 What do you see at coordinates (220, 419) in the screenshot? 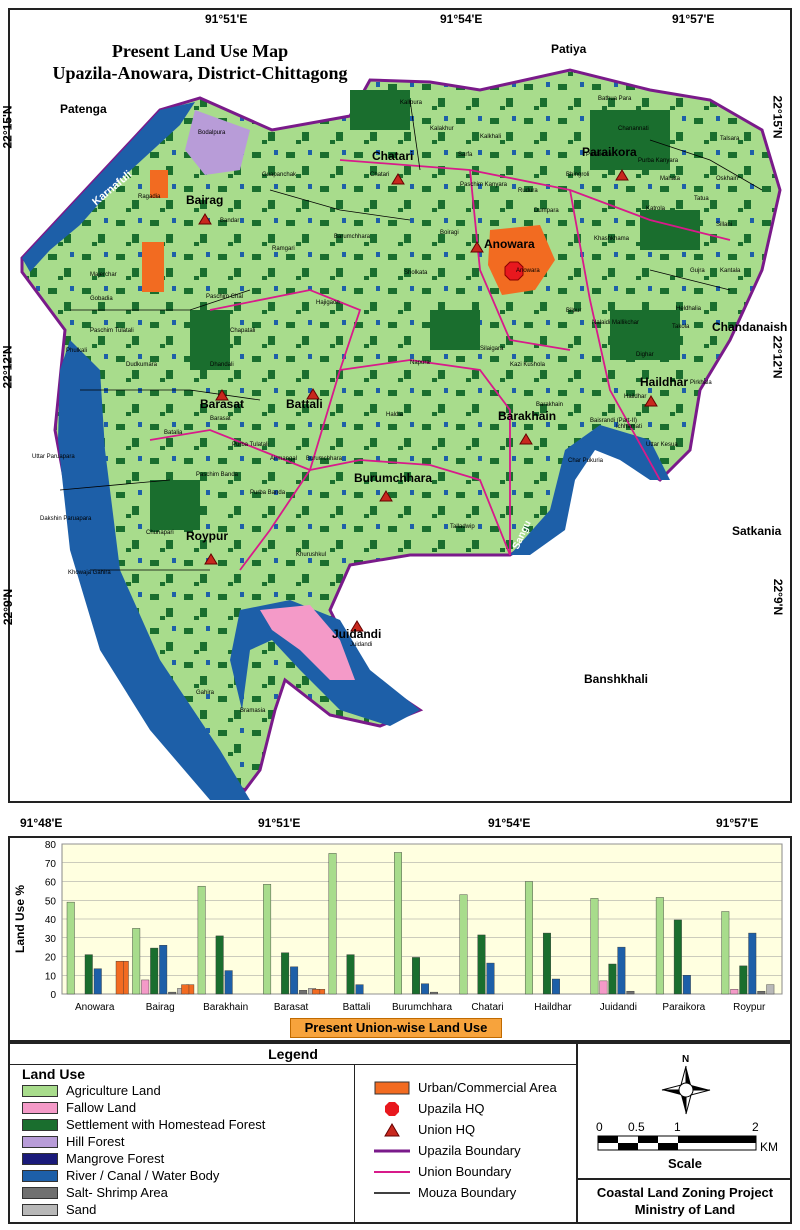
I see `svg-text: Barasat` at bounding box center [220, 419].